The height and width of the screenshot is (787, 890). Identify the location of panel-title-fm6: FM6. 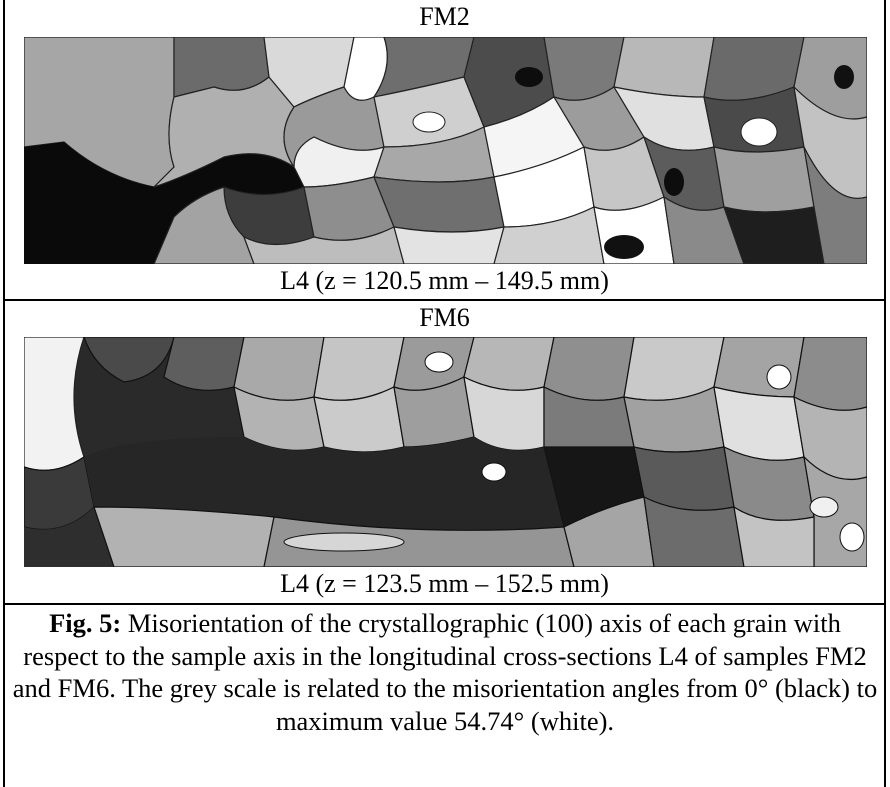
(444, 317).